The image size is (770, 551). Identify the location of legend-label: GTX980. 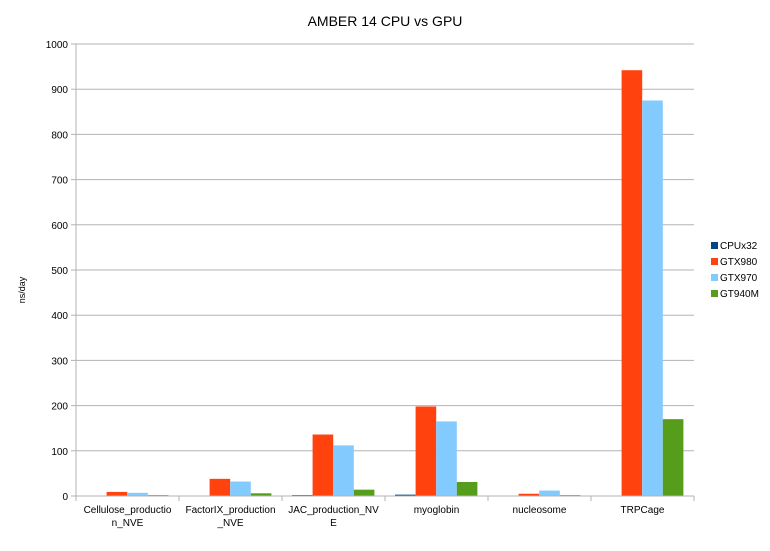
(739, 262).